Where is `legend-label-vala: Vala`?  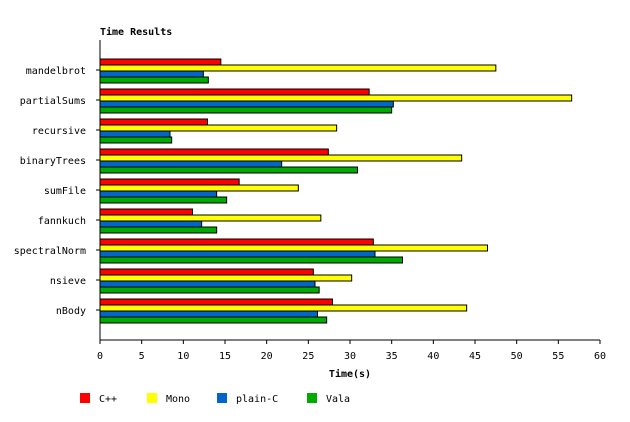
legend-label-vala: Vala is located at coordinates (338, 399).